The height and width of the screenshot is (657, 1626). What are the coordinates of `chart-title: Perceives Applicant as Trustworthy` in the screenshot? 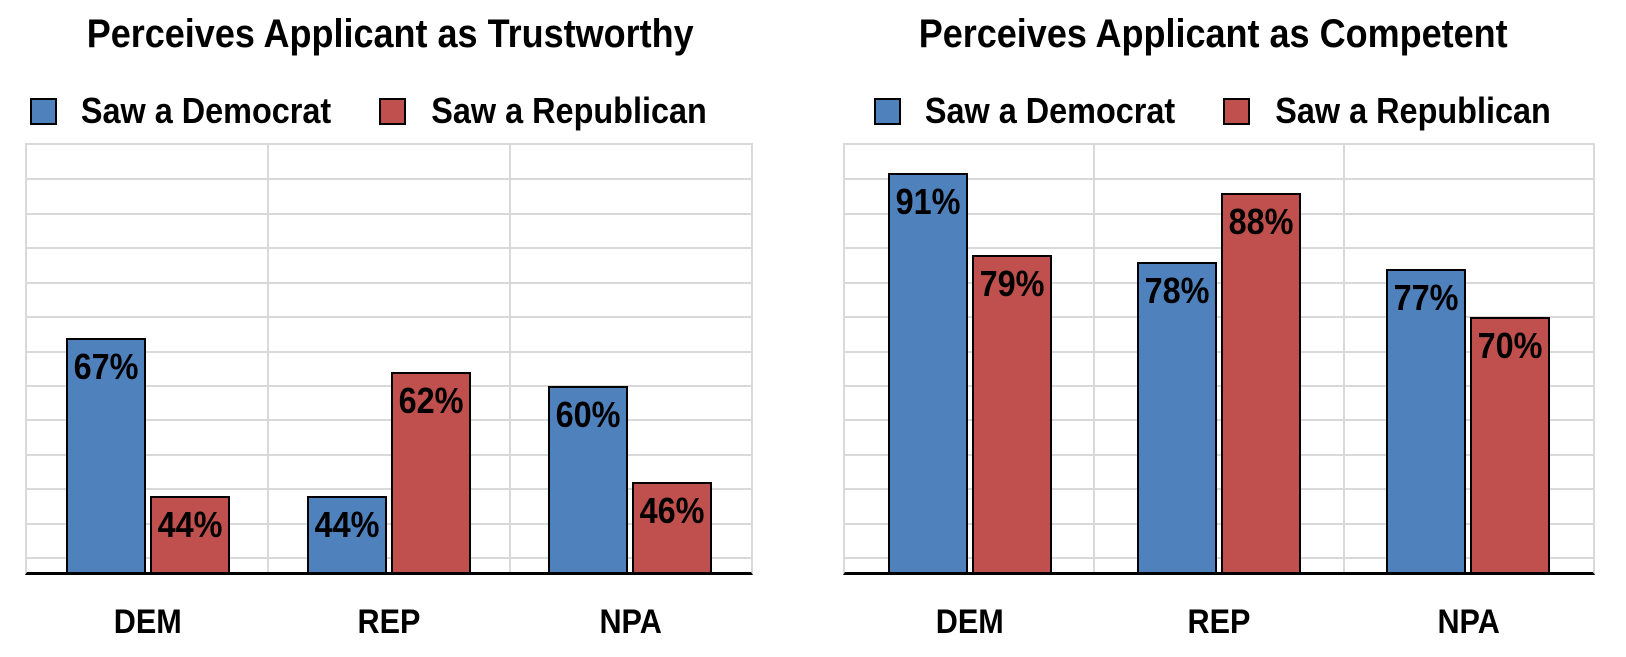 It's located at (390, 34).